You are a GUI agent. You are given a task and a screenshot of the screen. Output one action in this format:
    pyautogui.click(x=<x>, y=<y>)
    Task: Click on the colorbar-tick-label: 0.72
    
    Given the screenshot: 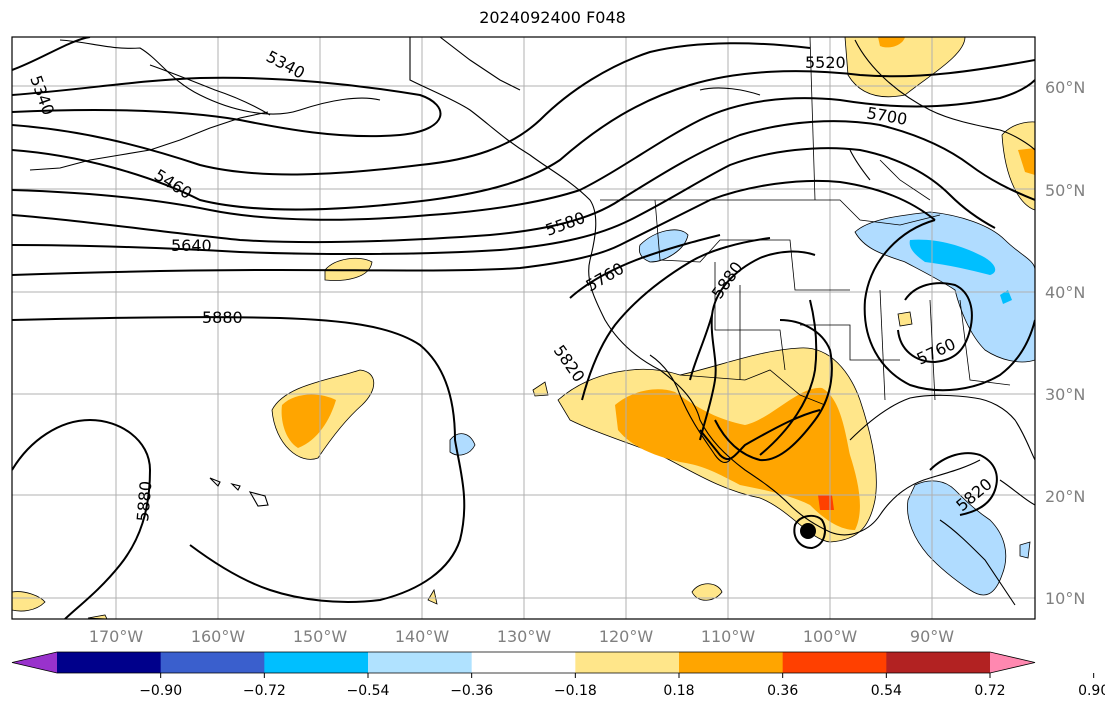 What is the action you would take?
    pyautogui.click(x=989, y=691)
    